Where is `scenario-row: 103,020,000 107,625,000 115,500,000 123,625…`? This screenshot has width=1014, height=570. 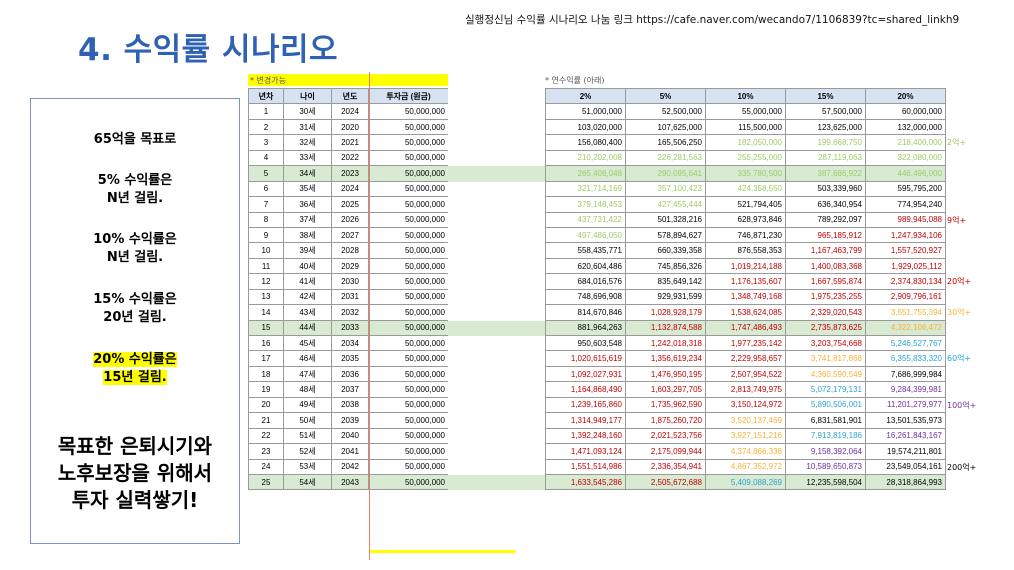
scenario-row: 103,020,000 107,625,000 115,500,000 123,625… is located at coordinates (745, 127).